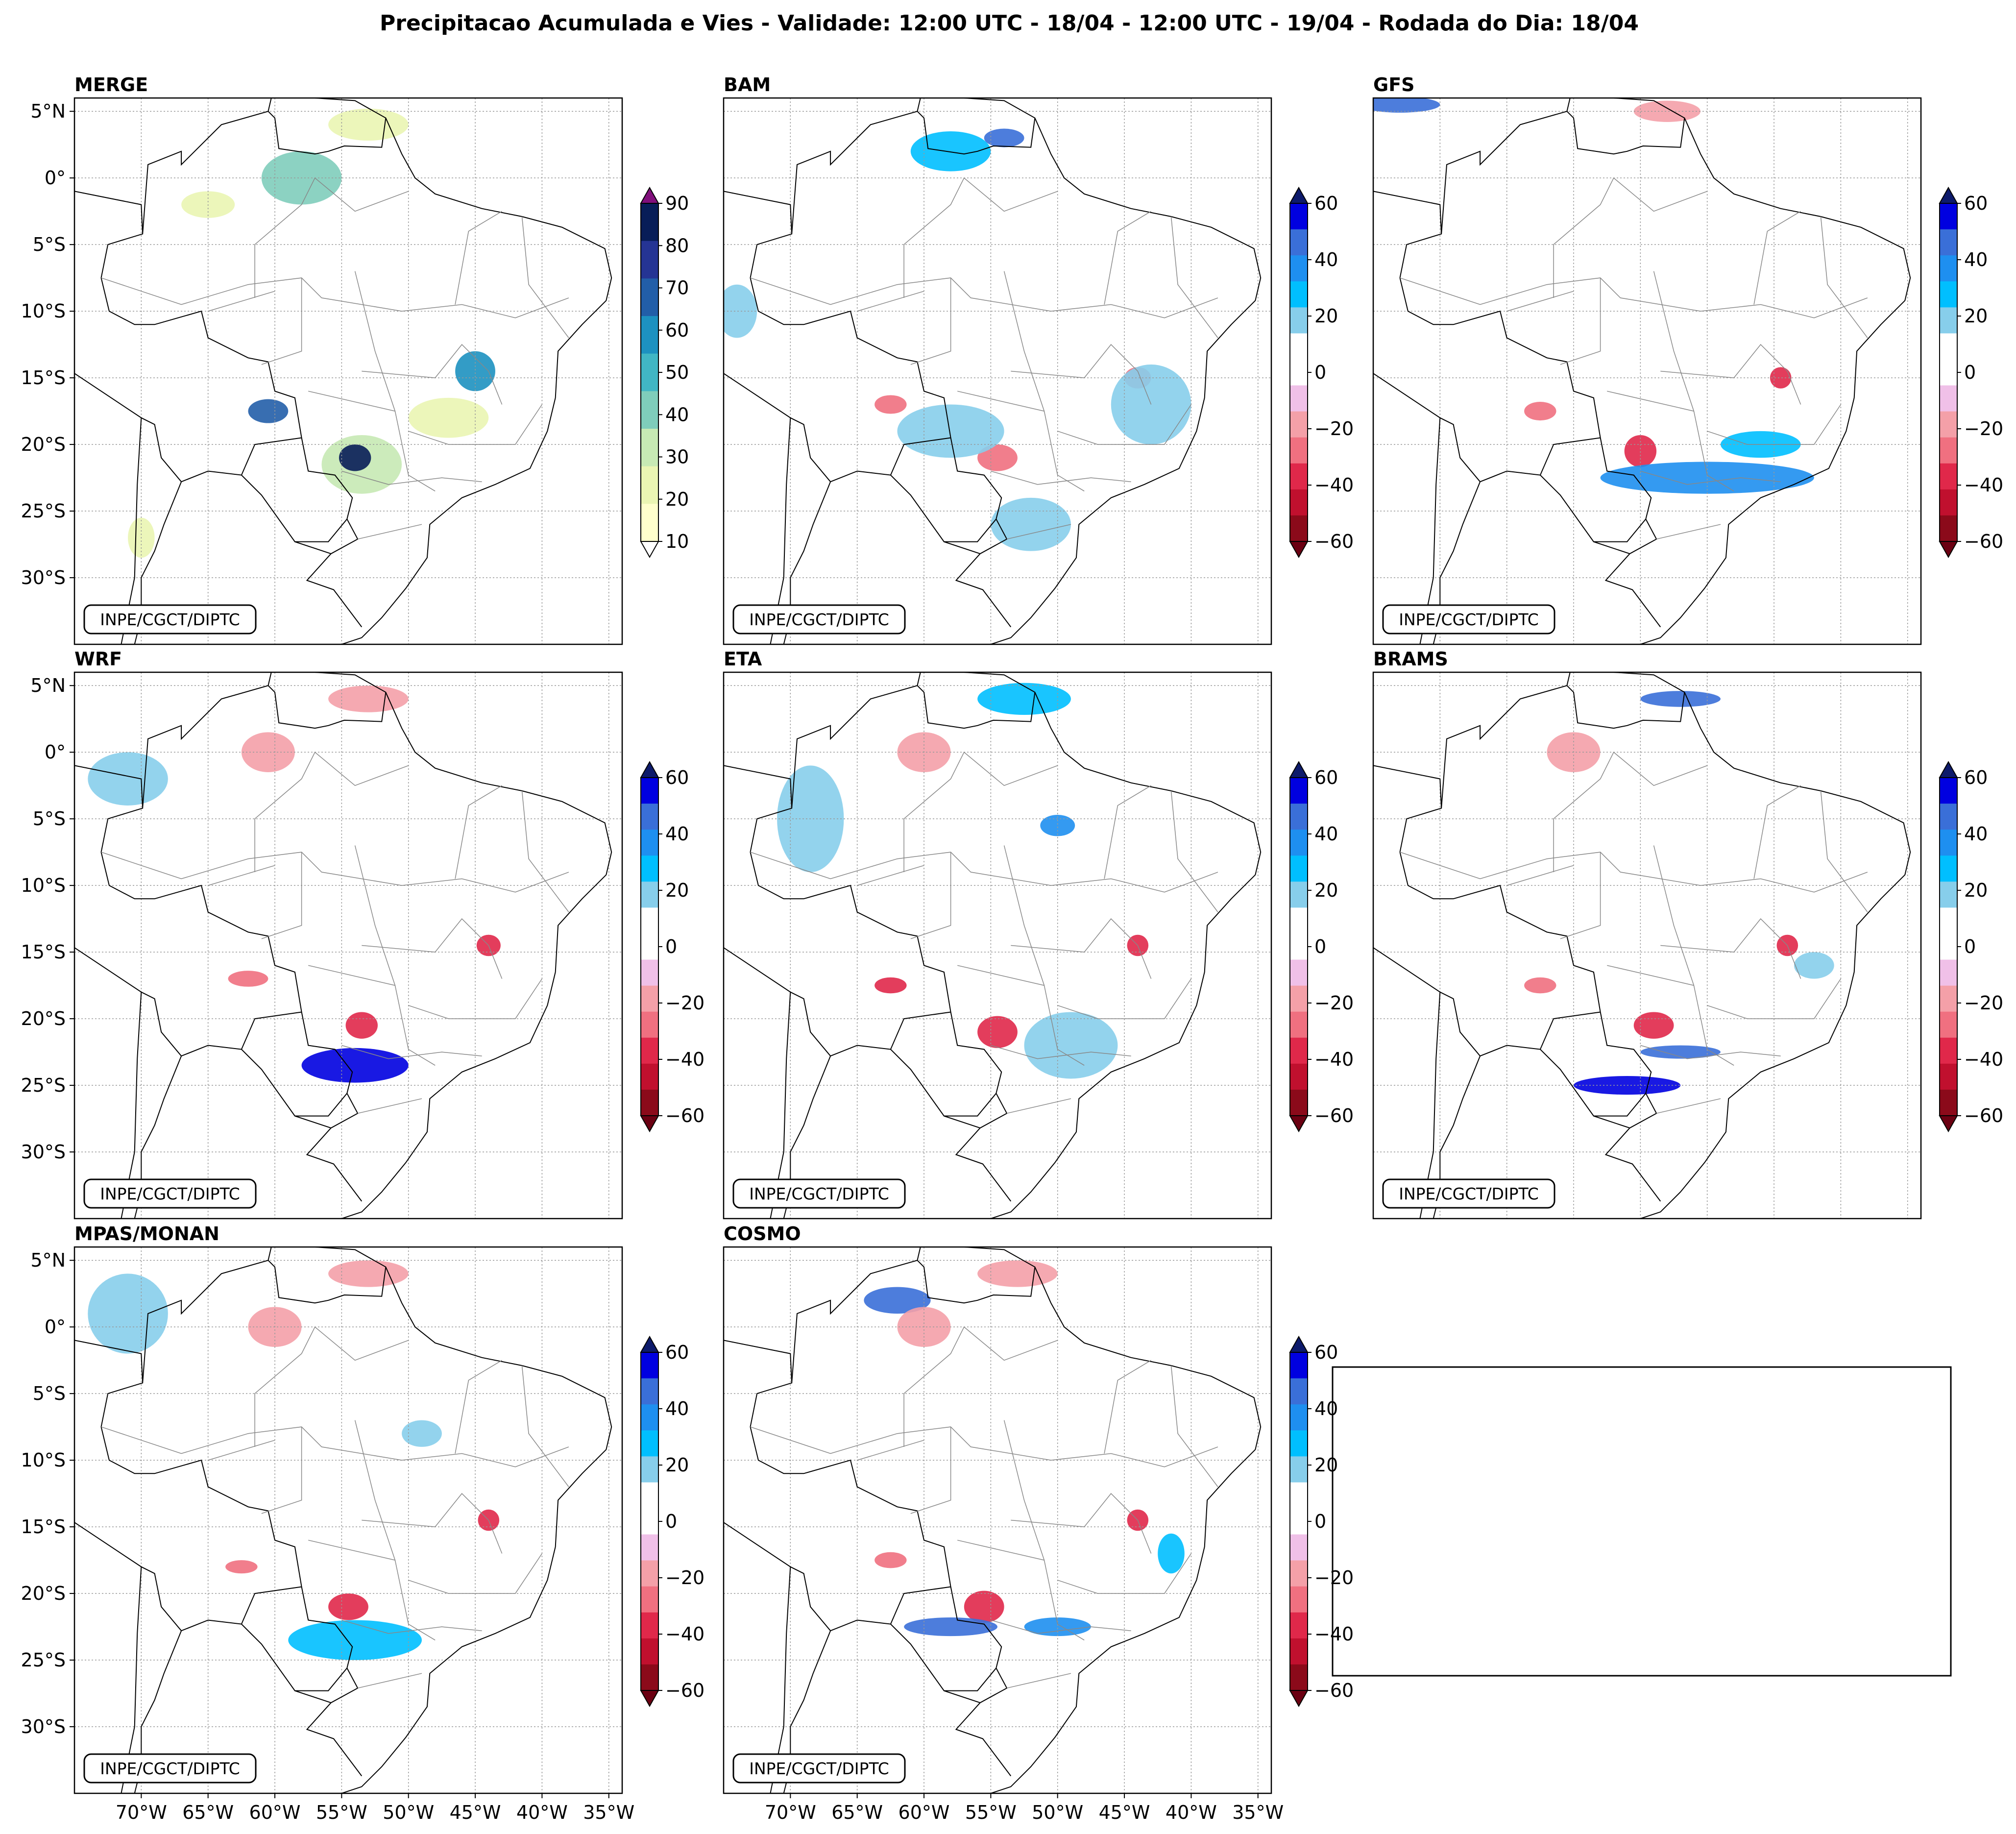 Image resolution: width=2016 pixels, height=1834 pixels. I want to click on panel-title: COSMO, so click(762, 1234).